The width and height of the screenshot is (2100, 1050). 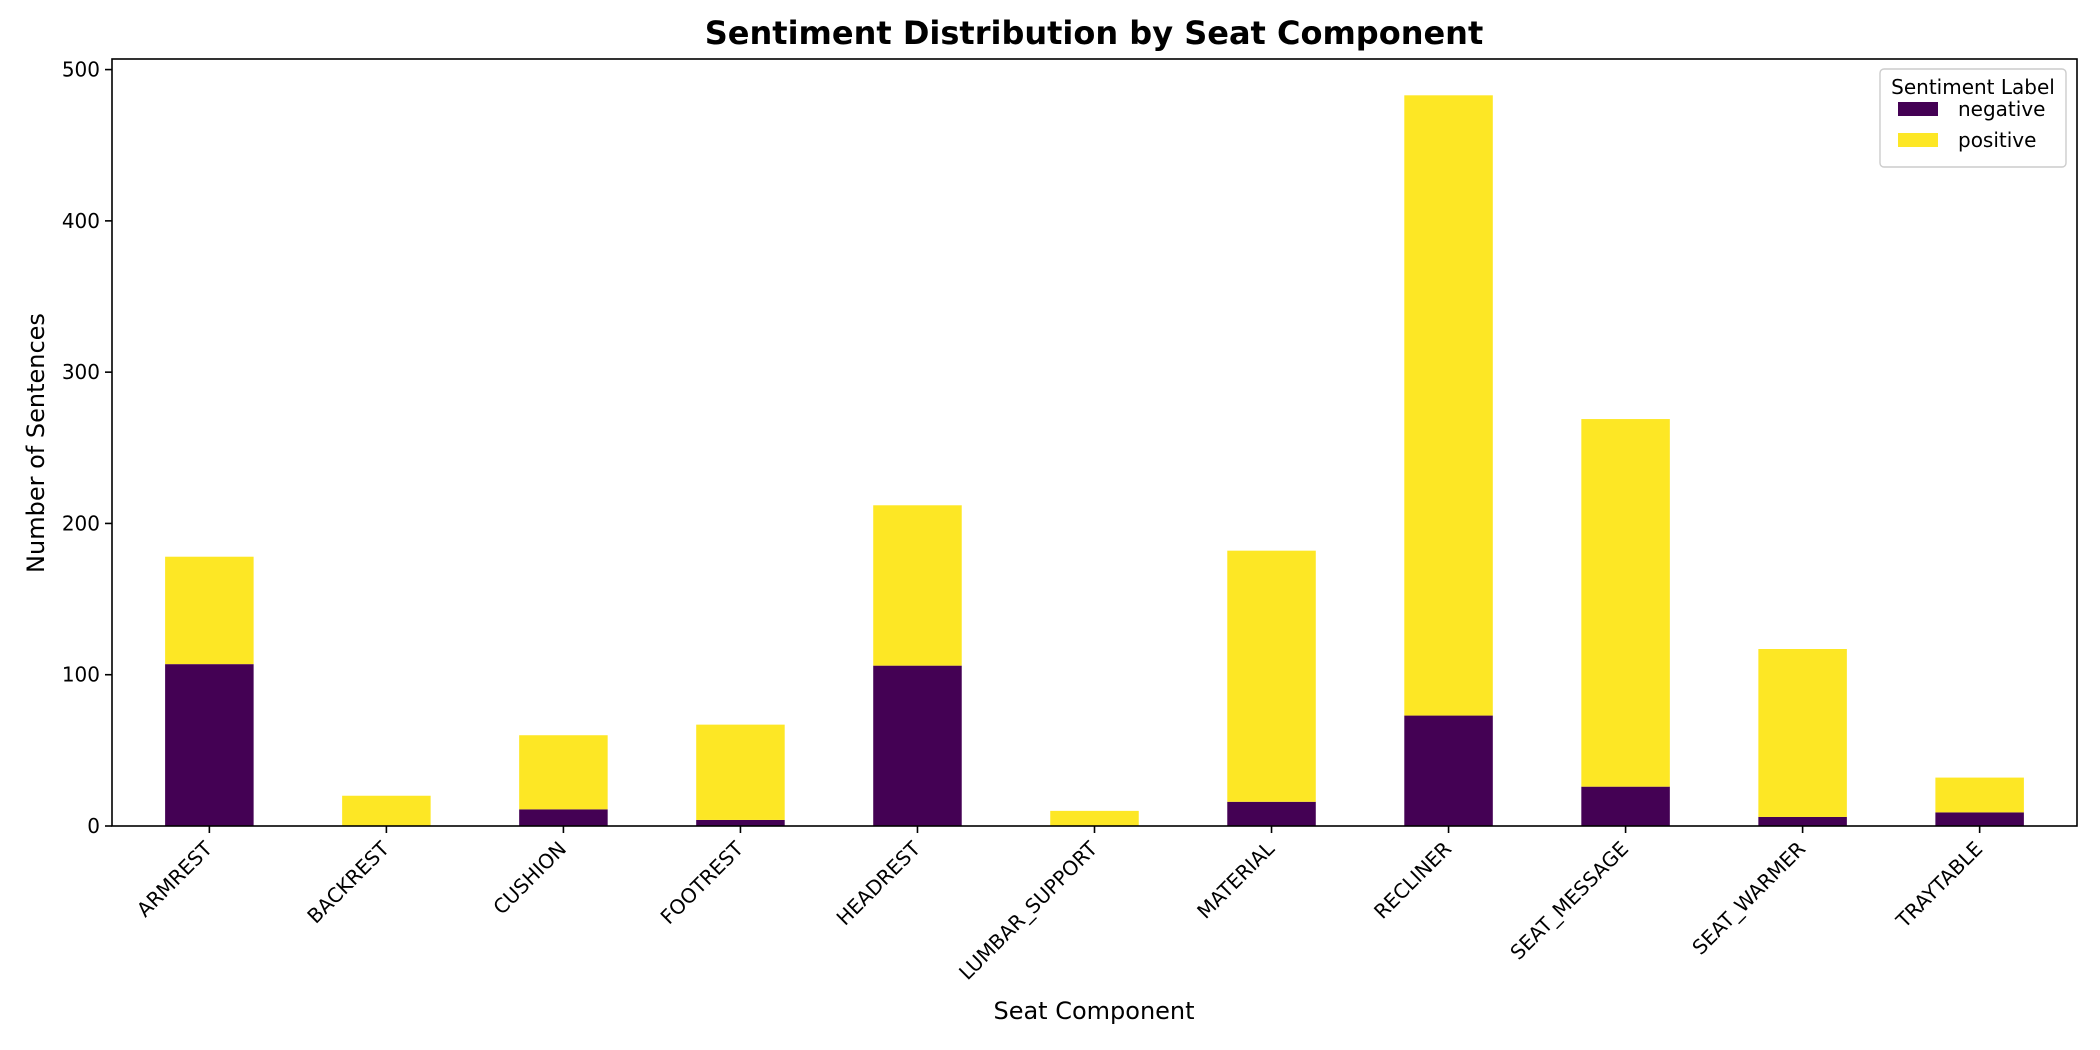 What do you see at coordinates (1094, 33) in the screenshot?
I see `chart-title: Sentiment Distribution by Seat Component` at bounding box center [1094, 33].